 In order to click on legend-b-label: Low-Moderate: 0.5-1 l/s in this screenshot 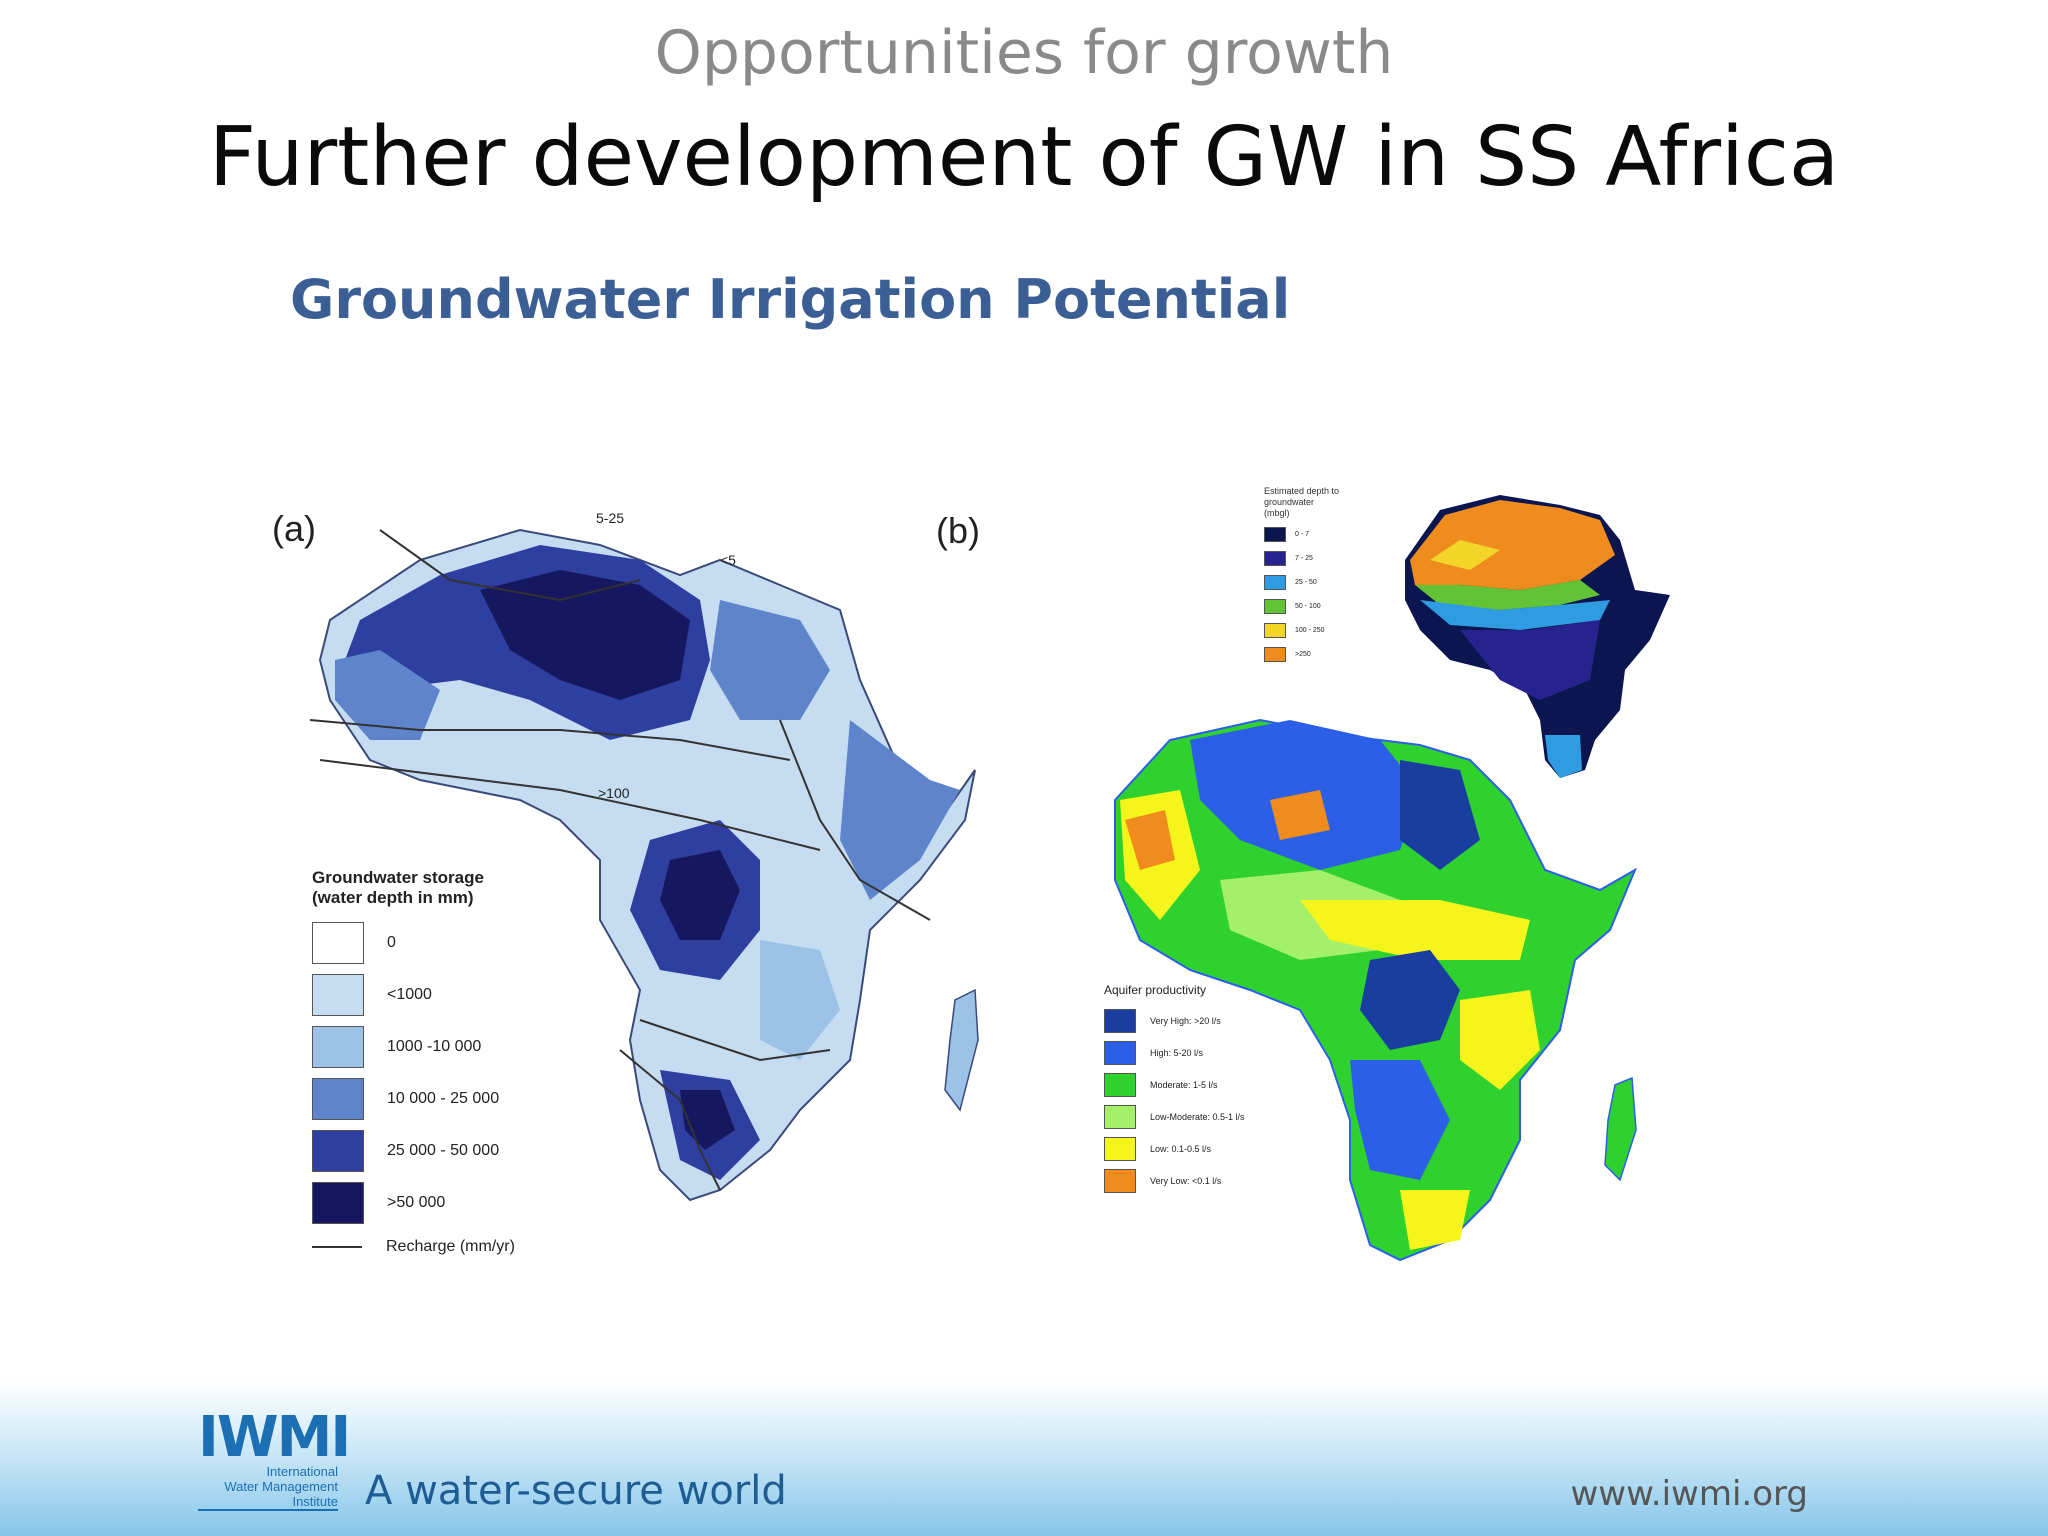, I will do `click(1197, 1117)`.